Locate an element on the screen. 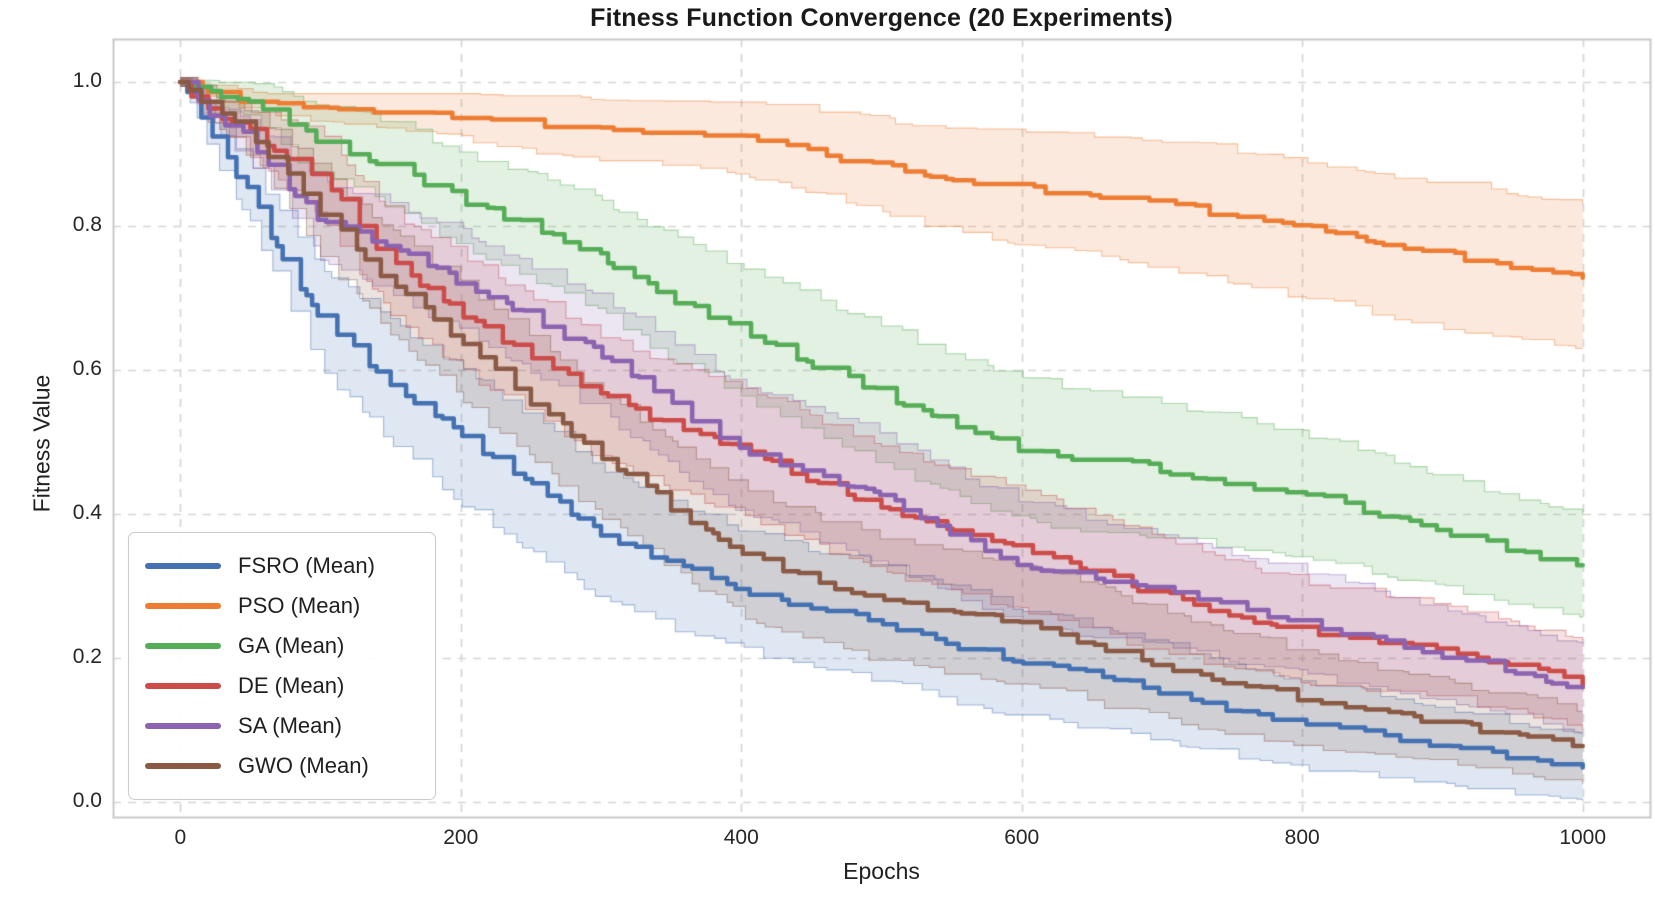 The image size is (1655, 907). y-tick-label: 0.0 is located at coordinates (87, 801).